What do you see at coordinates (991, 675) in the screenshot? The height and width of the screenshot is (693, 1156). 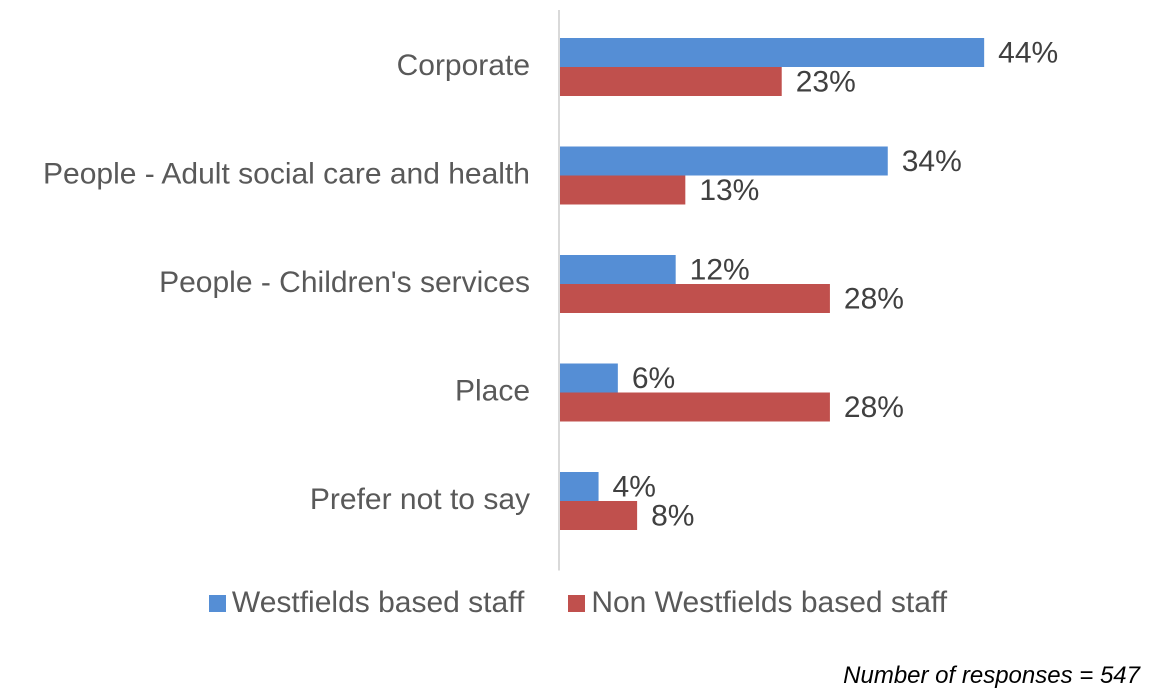 I see `responses-footnote: Number of responses = 547` at bounding box center [991, 675].